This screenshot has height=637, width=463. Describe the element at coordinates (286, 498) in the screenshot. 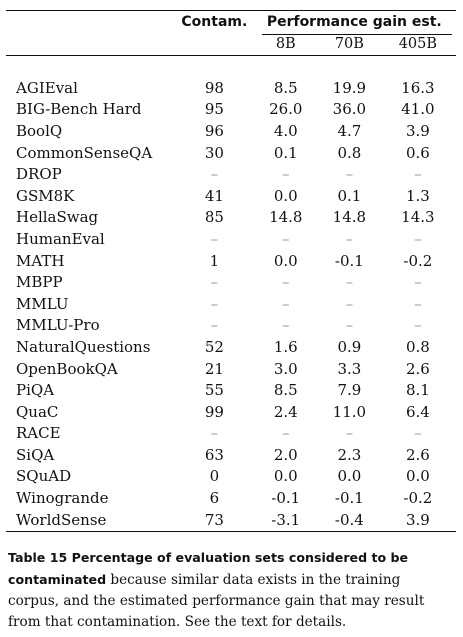

I see `row-gain-8b: -0.1` at that location.